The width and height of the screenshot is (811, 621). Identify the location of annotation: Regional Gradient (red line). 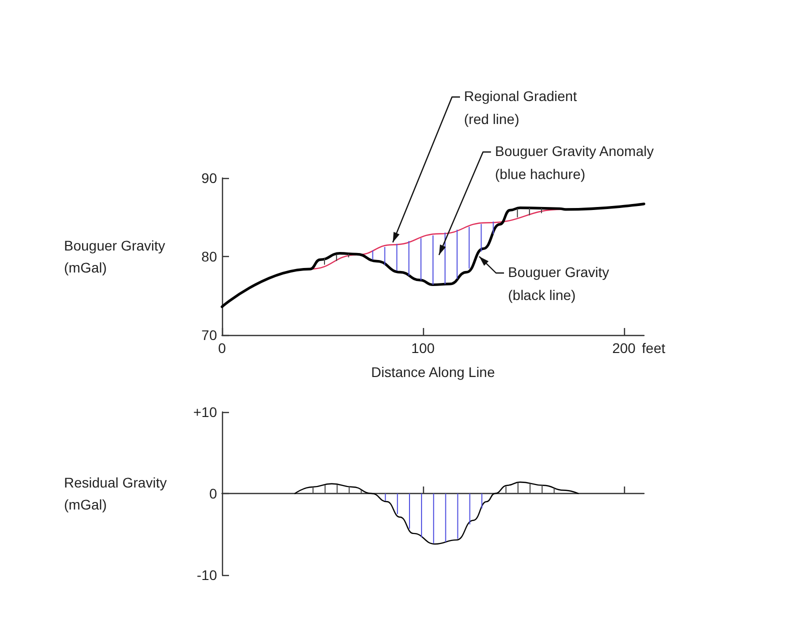
(520, 107).